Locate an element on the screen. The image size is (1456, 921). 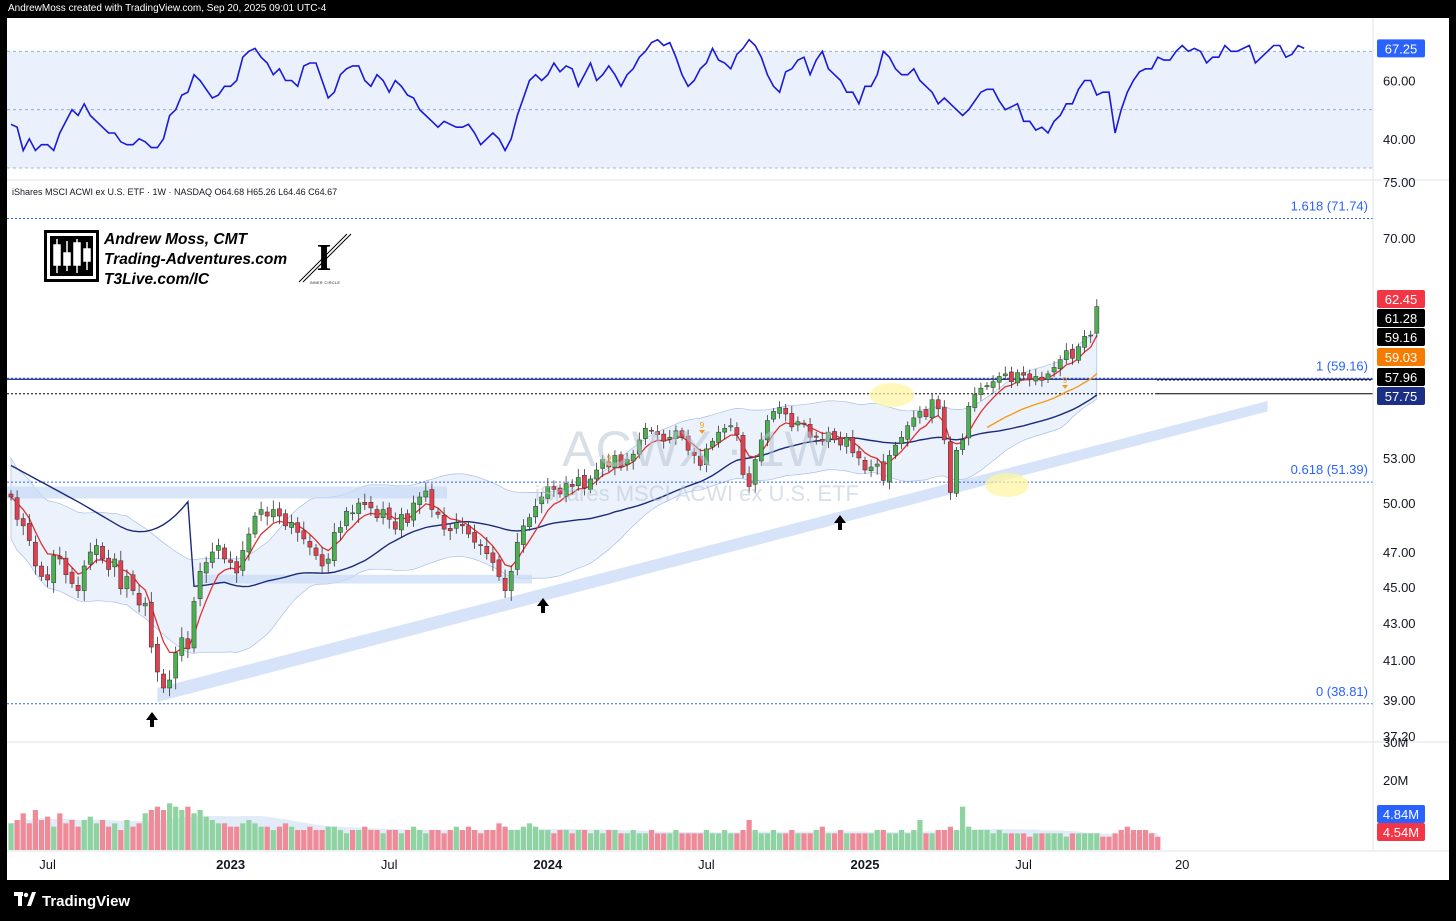
td-count-label: 9 is located at coordinates (1065, 380).